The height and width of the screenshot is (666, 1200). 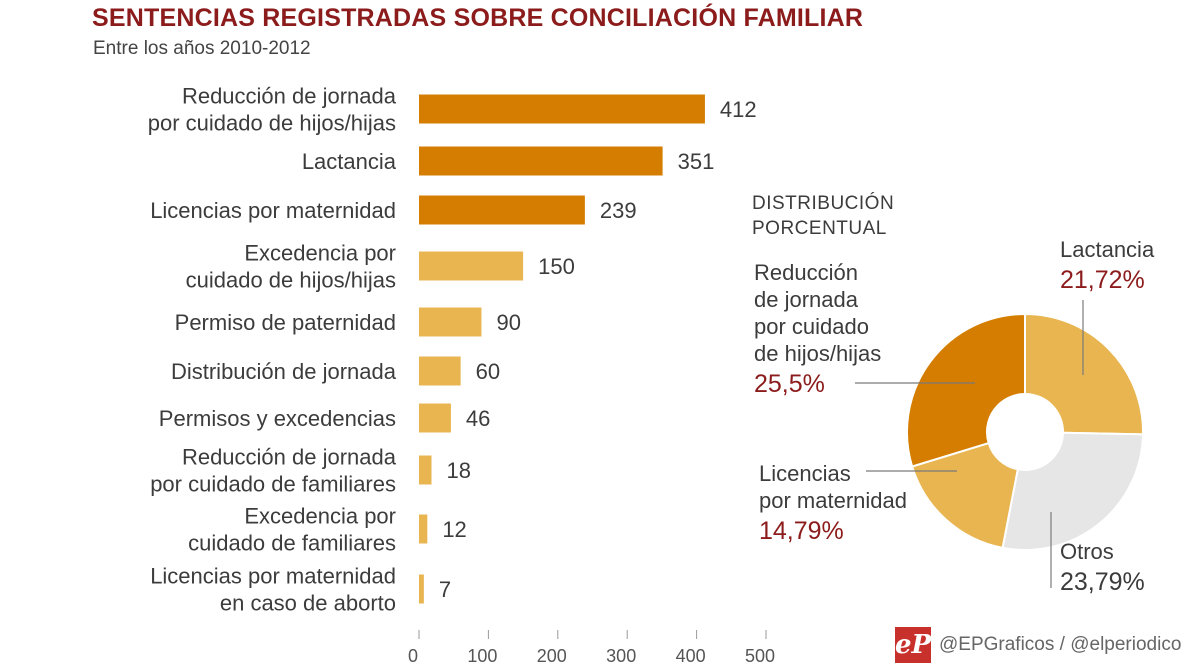 I want to click on pie-slice-name: Lactancia, so click(x=1107, y=249).